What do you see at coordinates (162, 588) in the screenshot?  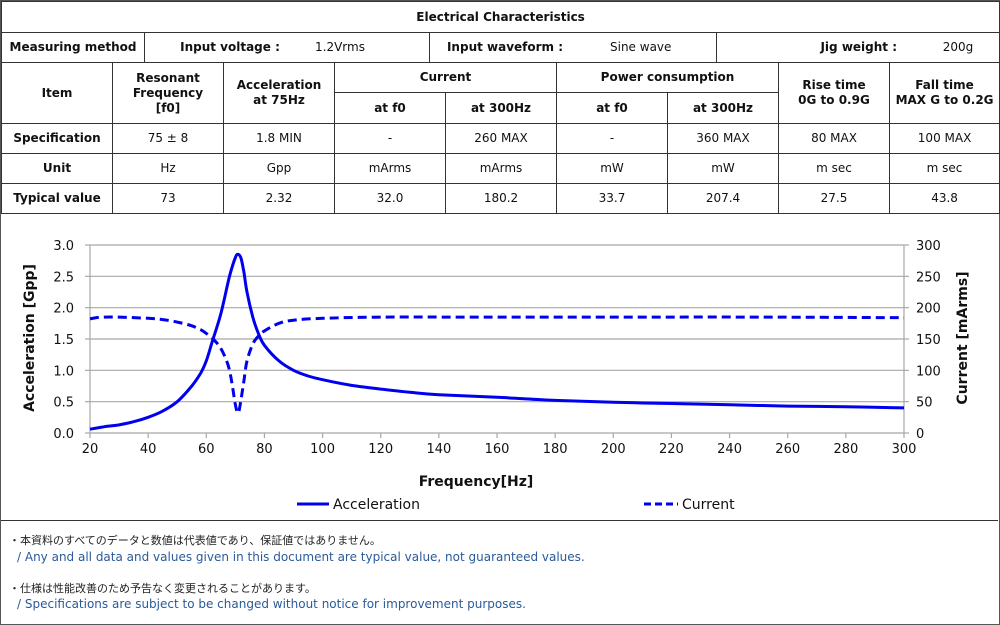 I see `note-2-jp: ・仕様は性能改善のため予告なく変更されることがあります。` at bounding box center [162, 588].